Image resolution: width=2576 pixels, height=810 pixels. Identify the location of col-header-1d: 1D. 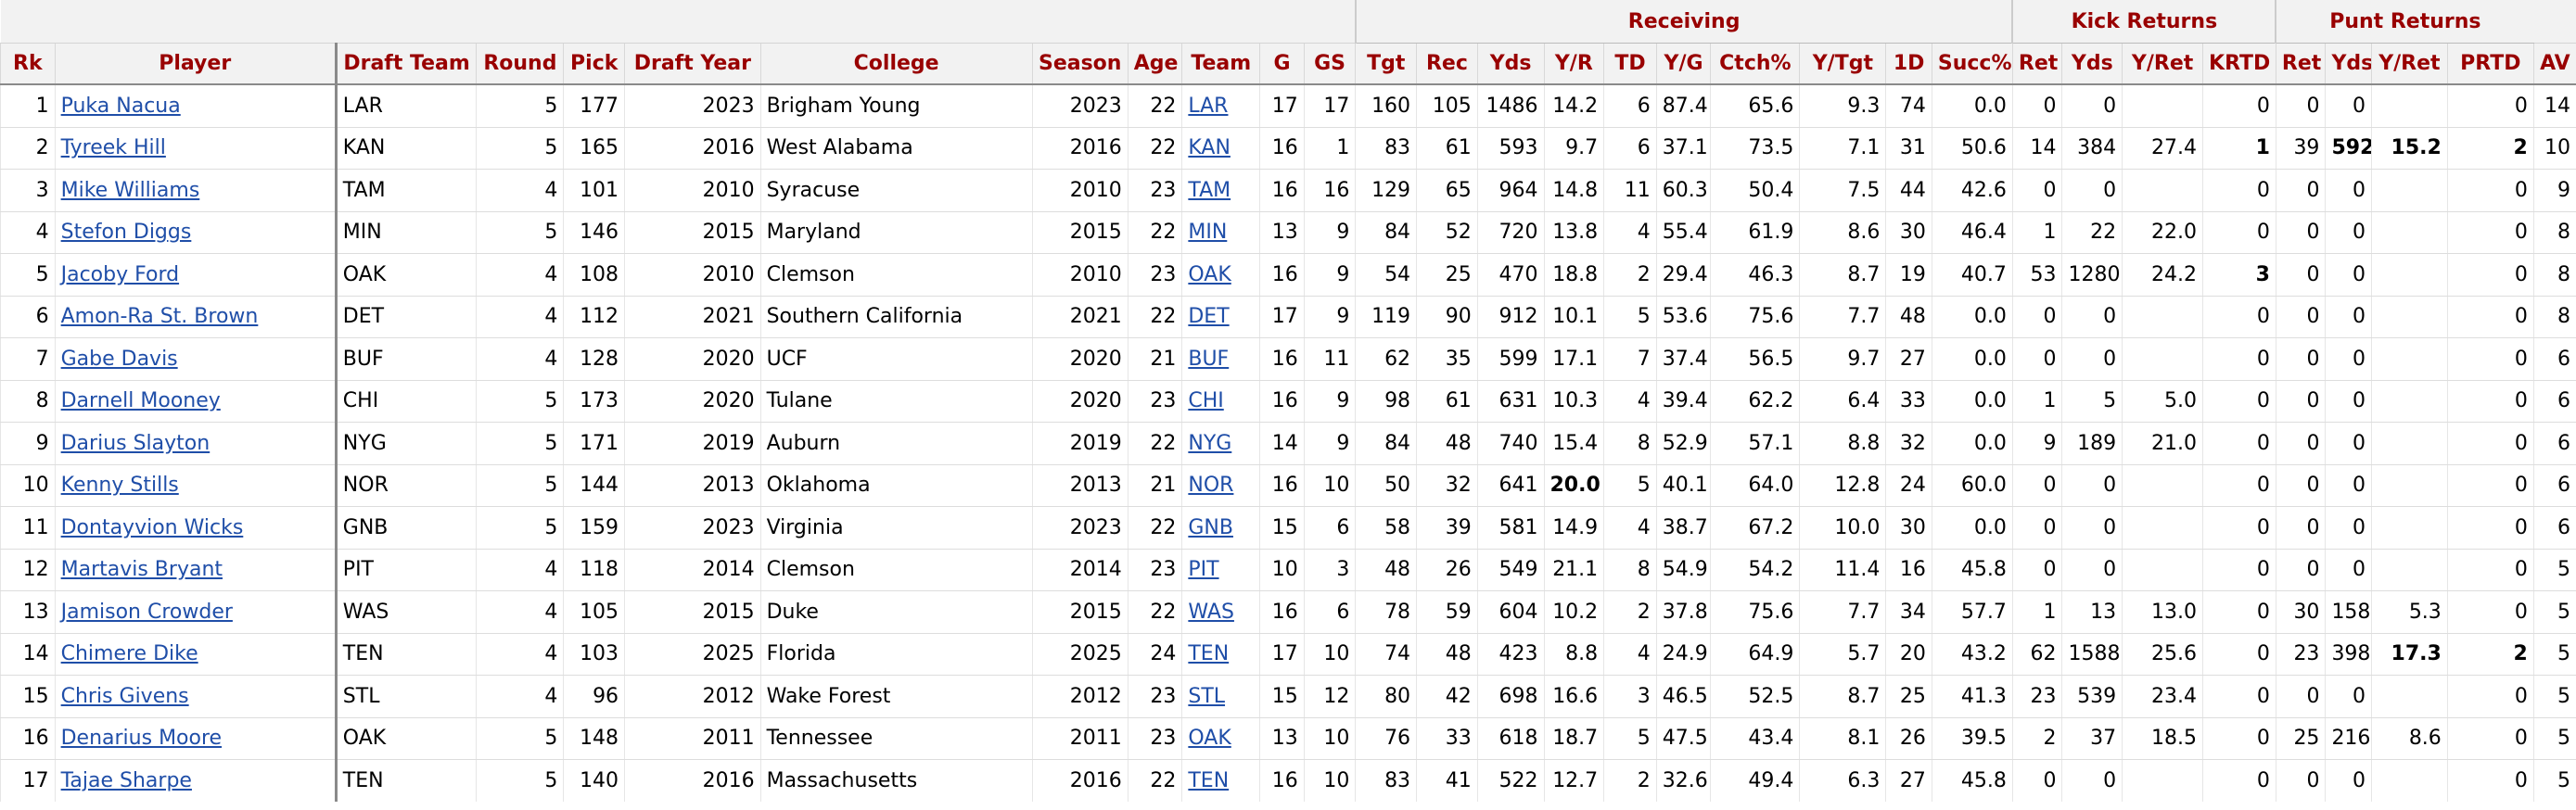
(1909, 64).